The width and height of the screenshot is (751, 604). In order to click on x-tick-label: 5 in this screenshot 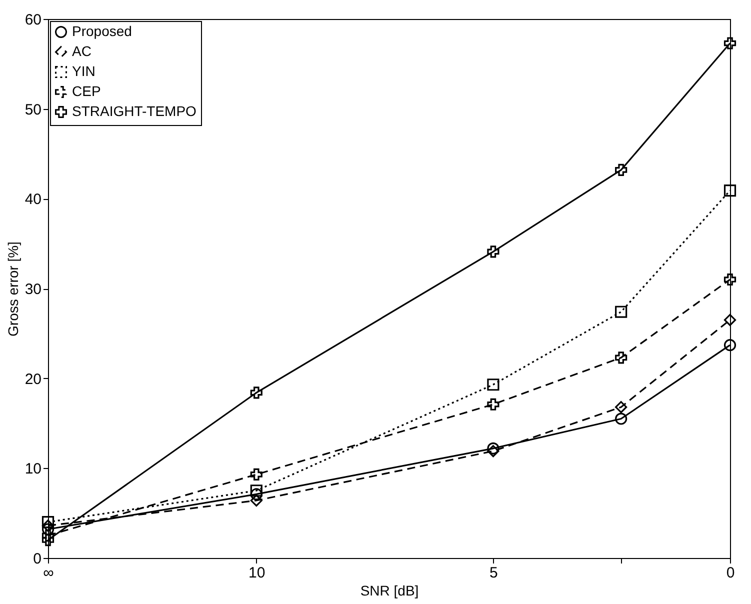, I will do `click(494, 573)`.